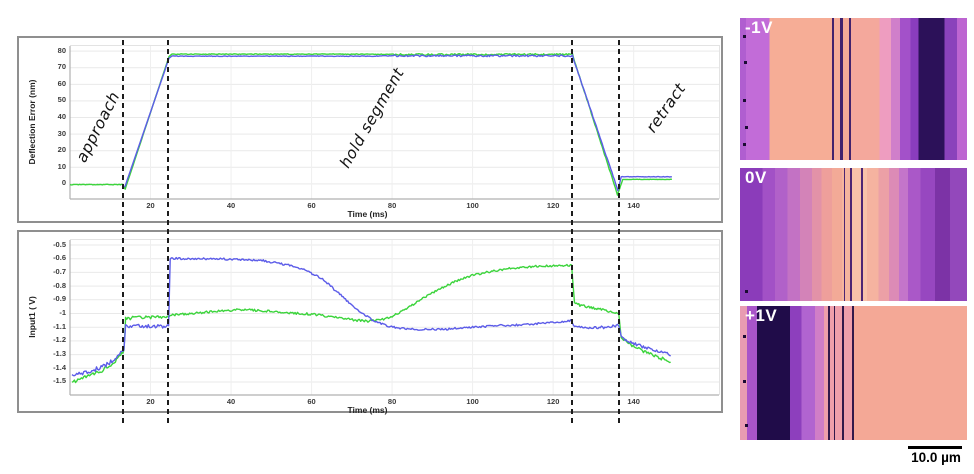 Image resolution: width=974 pixels, height=474 pixels. I want to click on panel-voltage-label: +1V, so click(761, 315).